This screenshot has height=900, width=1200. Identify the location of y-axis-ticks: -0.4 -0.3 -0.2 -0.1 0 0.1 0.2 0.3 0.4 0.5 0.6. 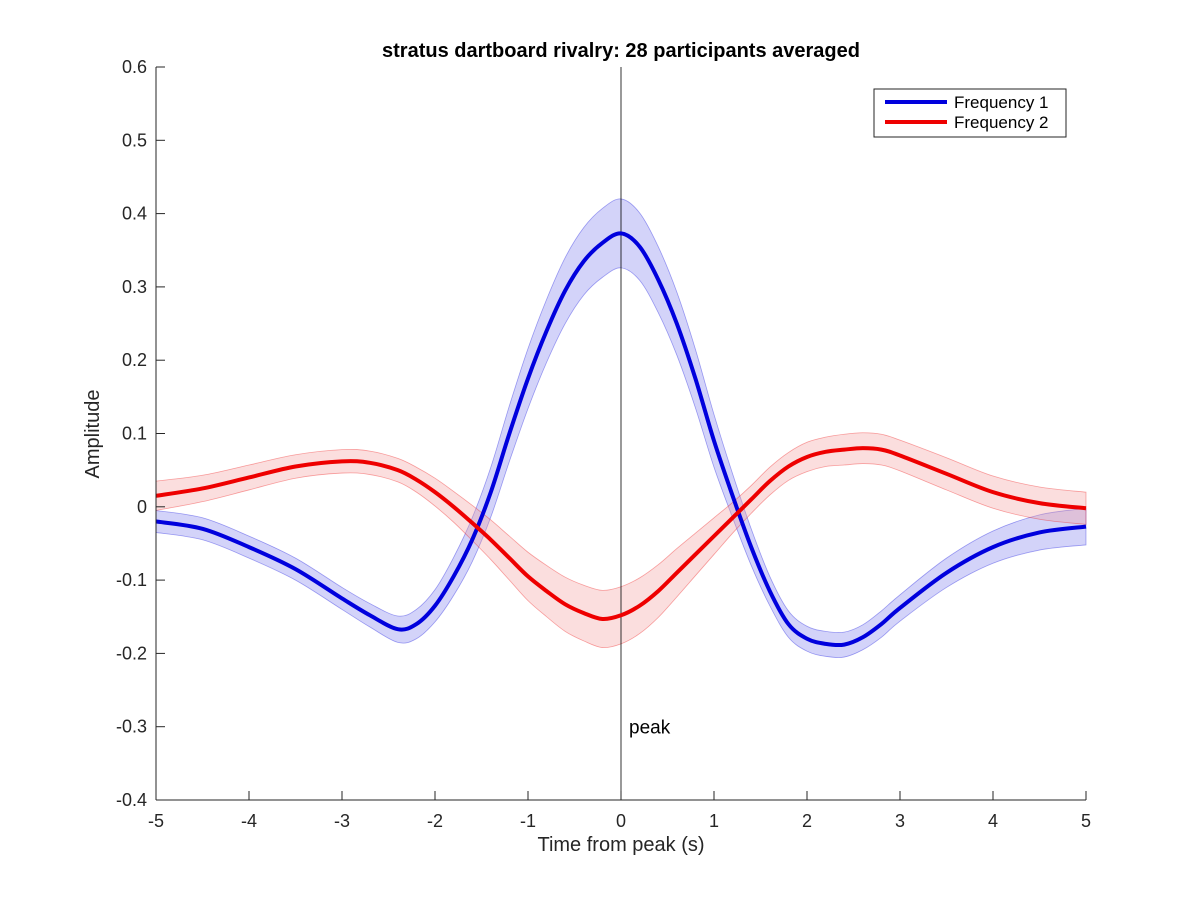
(140, 433).